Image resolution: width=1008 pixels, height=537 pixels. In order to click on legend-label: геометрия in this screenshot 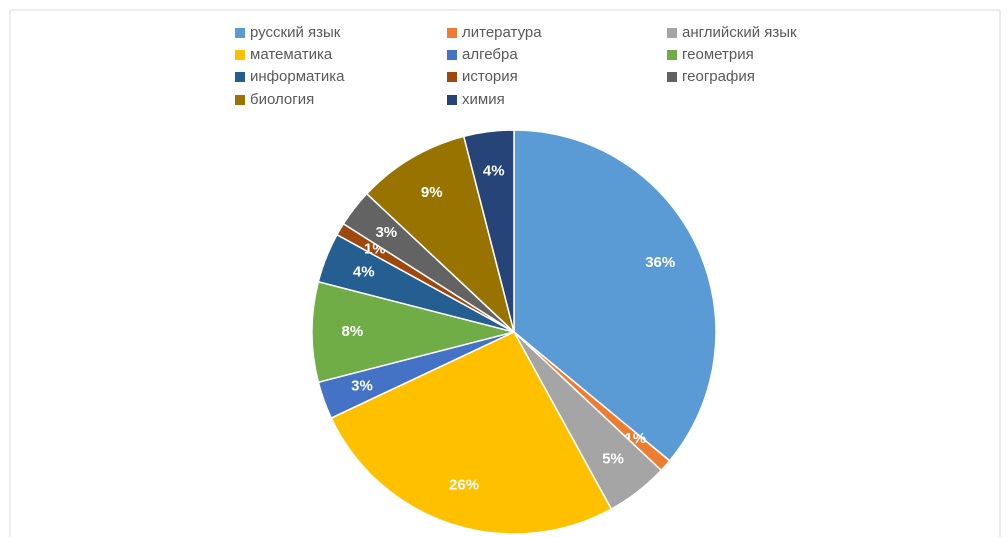, I will do `click(718, 54)`.